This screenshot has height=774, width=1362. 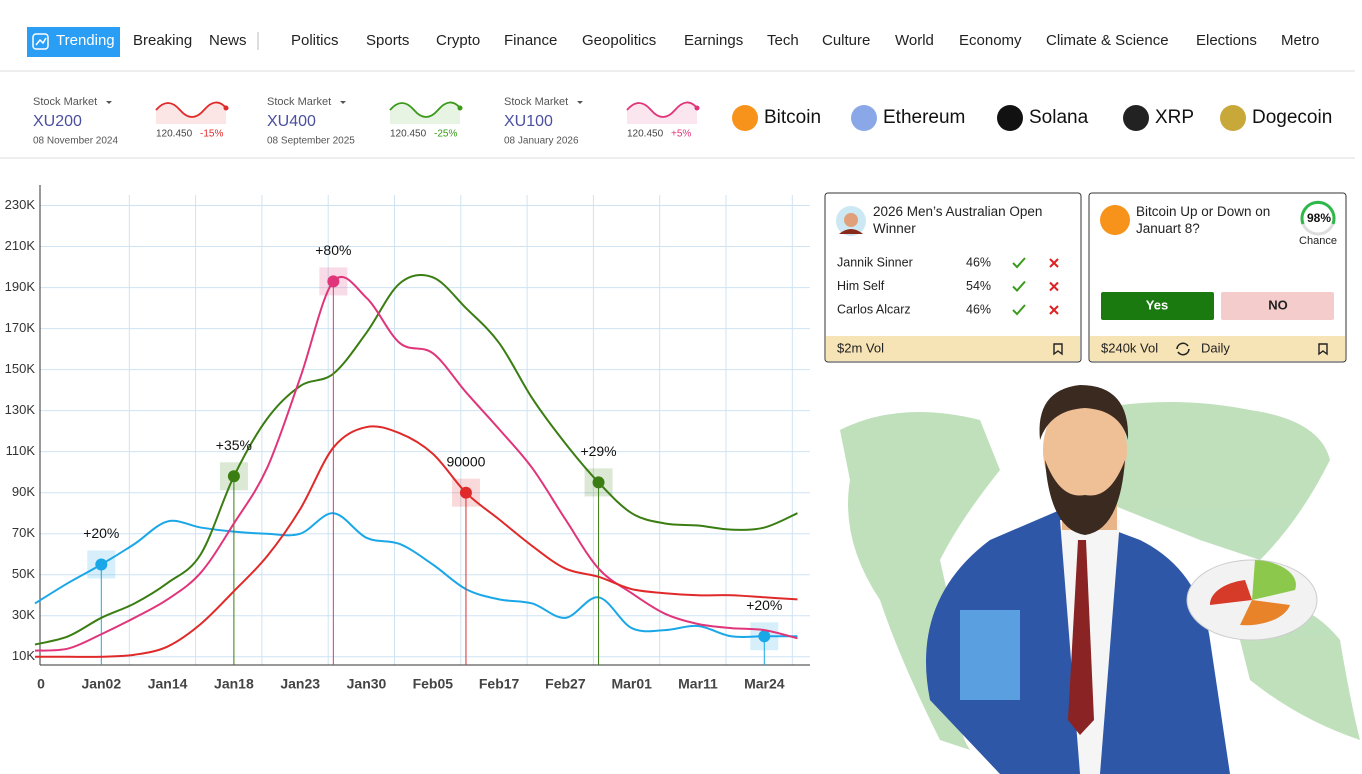 I want to click on y-tick-label: 30K, so click(x=23, y=614).